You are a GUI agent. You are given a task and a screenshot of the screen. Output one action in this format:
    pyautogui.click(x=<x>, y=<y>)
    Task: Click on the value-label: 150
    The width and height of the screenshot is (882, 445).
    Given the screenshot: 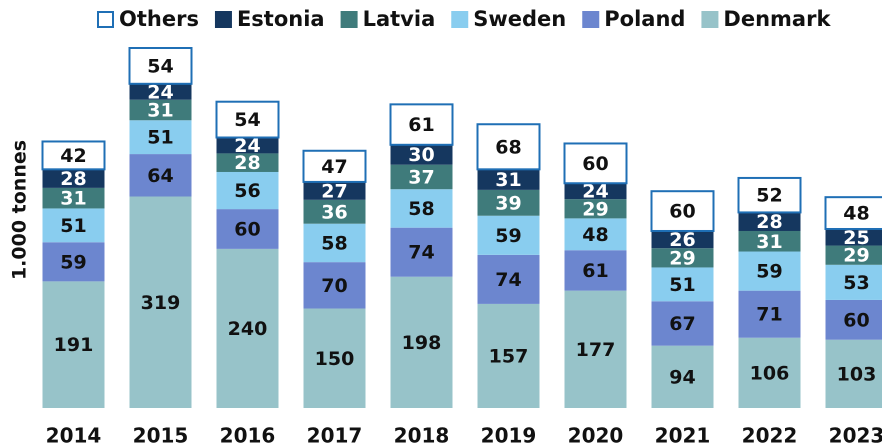 What is the action you would take?
    pyautogui.click(x=335, y=359)
    